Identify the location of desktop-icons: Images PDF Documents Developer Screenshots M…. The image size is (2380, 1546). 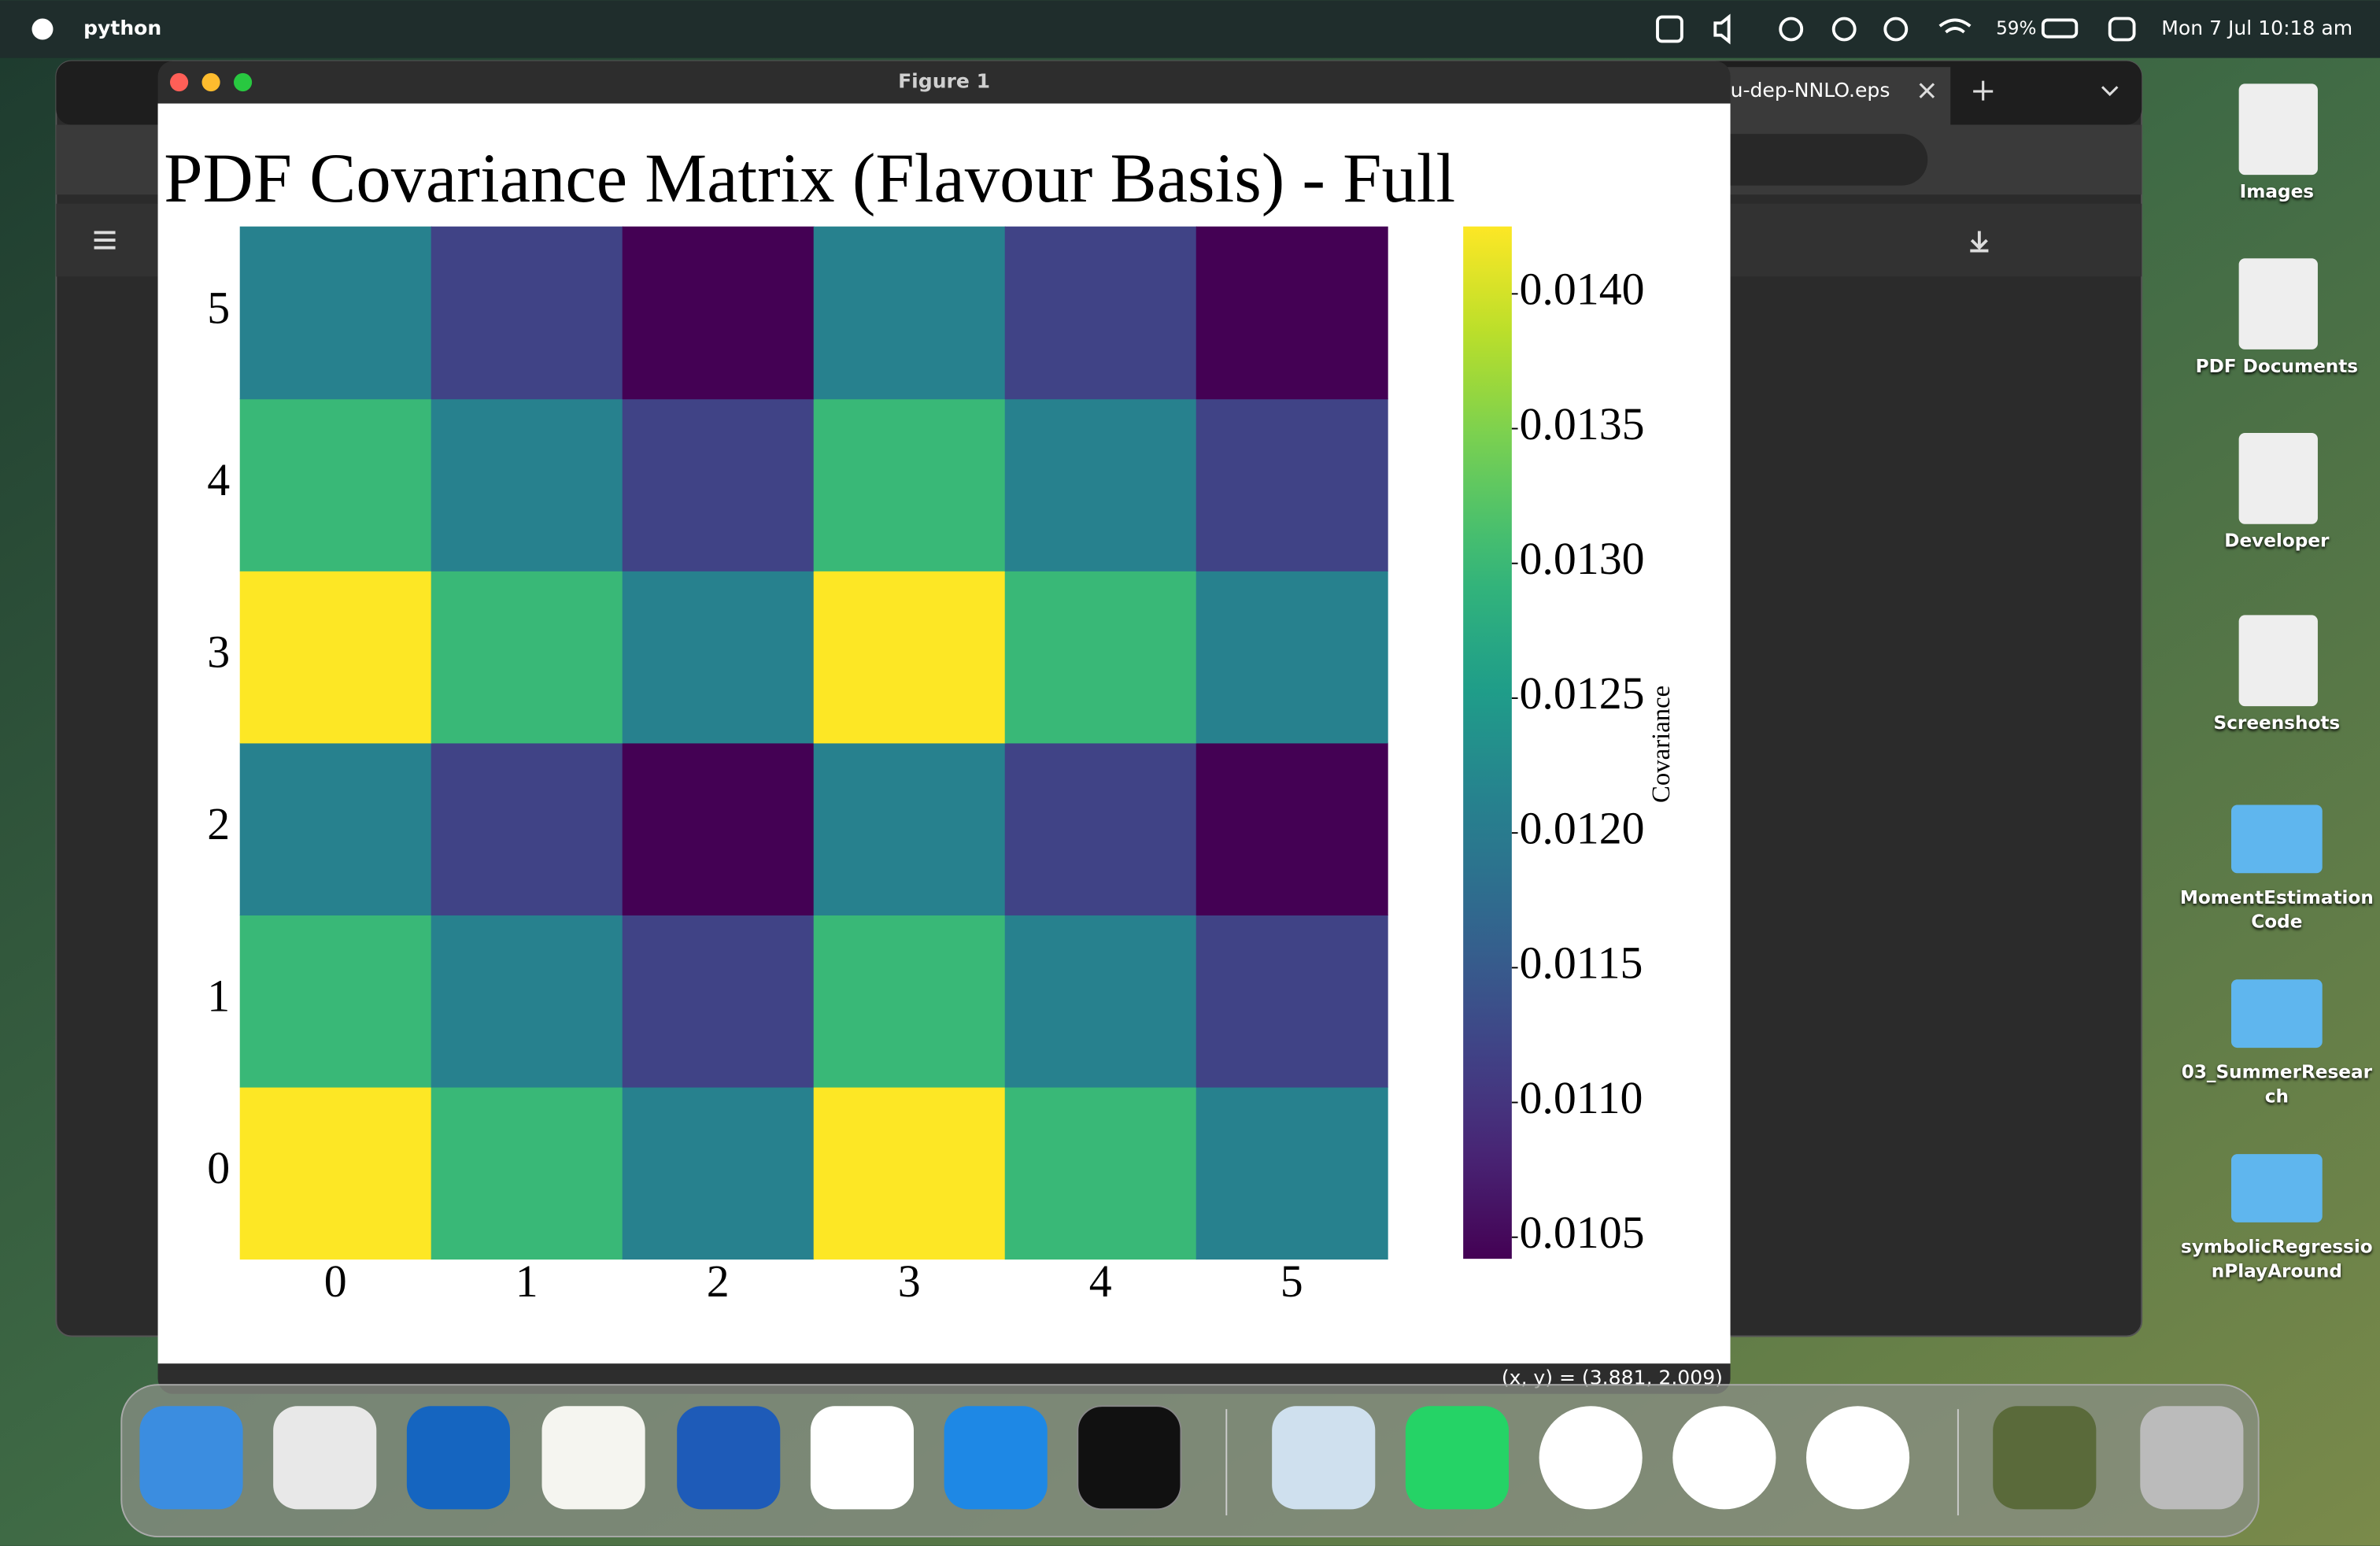
(2277, 689).